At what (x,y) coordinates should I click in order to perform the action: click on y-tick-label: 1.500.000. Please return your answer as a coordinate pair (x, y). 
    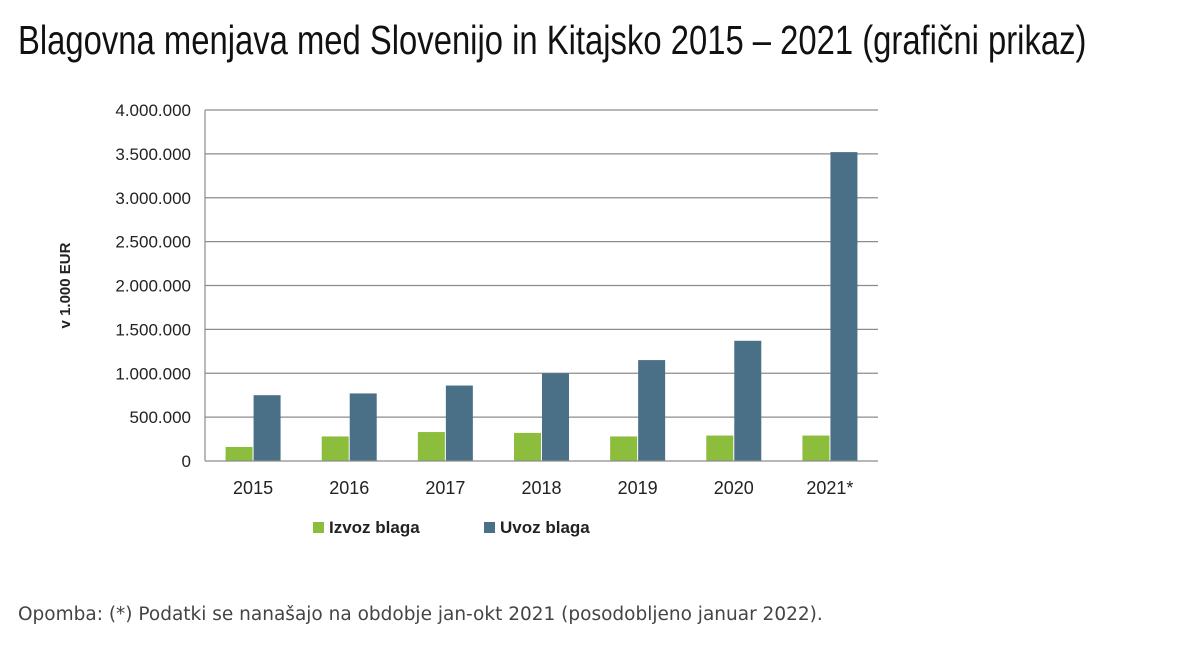
    Looking at the image, I should click on (153, 329).